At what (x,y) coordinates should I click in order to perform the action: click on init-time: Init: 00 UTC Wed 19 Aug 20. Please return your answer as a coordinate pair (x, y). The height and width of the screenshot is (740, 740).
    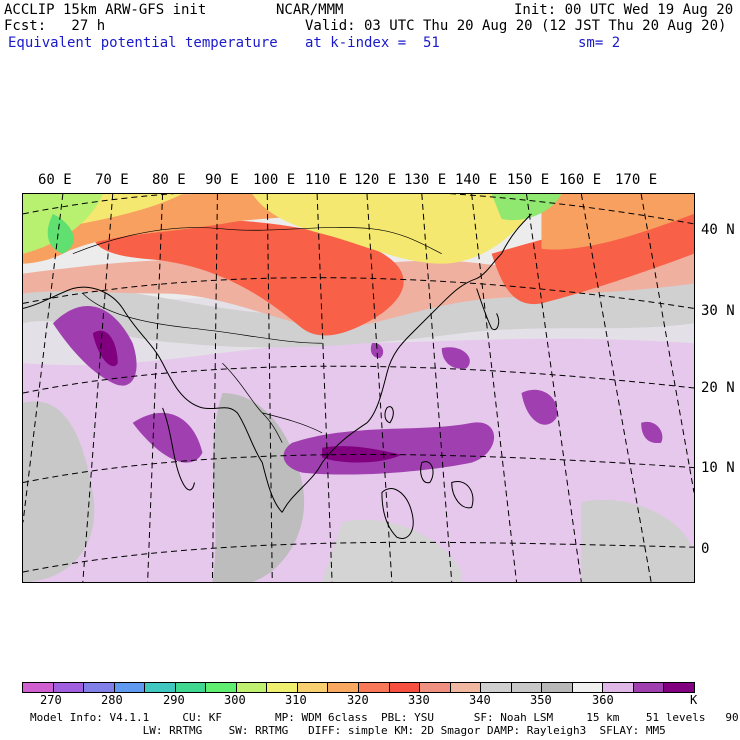
    Looking at the image, I should click on (624, 10).